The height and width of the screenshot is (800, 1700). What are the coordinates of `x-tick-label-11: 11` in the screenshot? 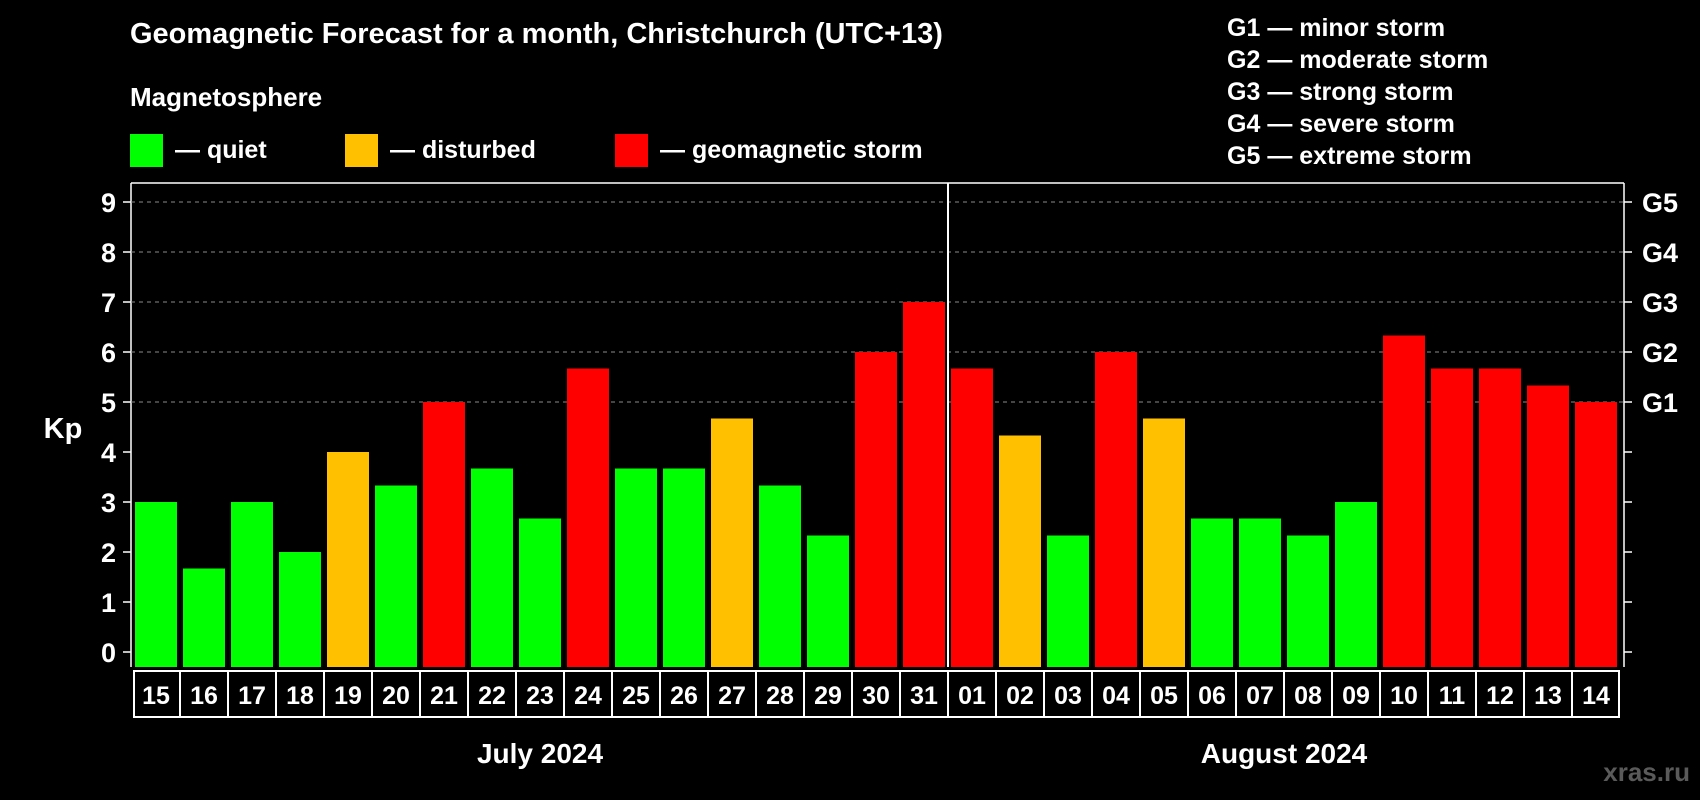 It's located at (1452, 696).